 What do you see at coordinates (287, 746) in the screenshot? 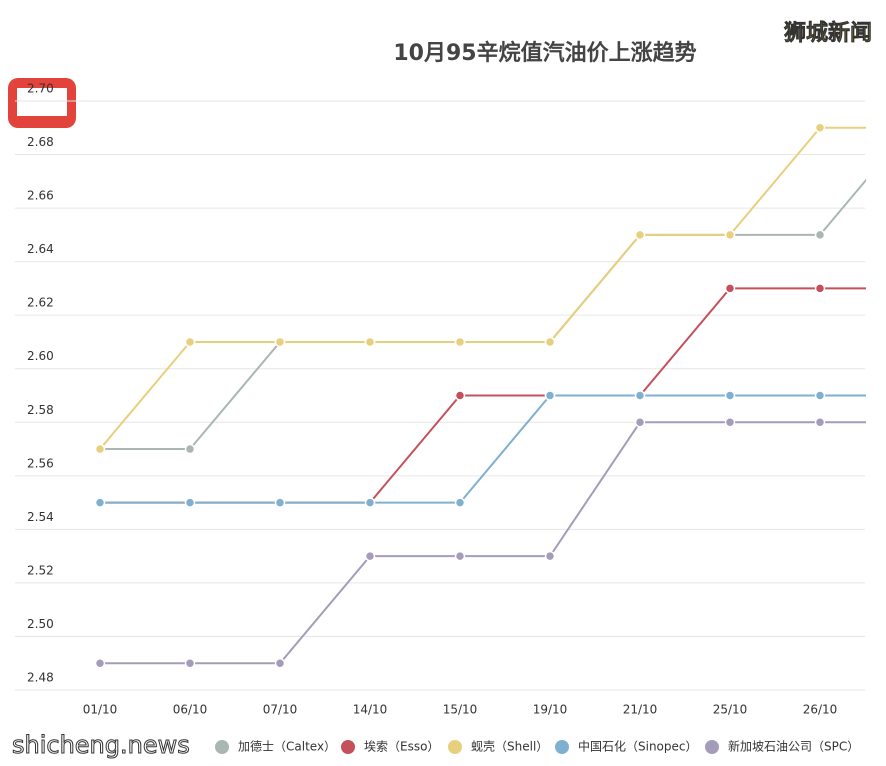
I see `legend-label: 加德士（Caltex）` at bounding box center [287, 746].